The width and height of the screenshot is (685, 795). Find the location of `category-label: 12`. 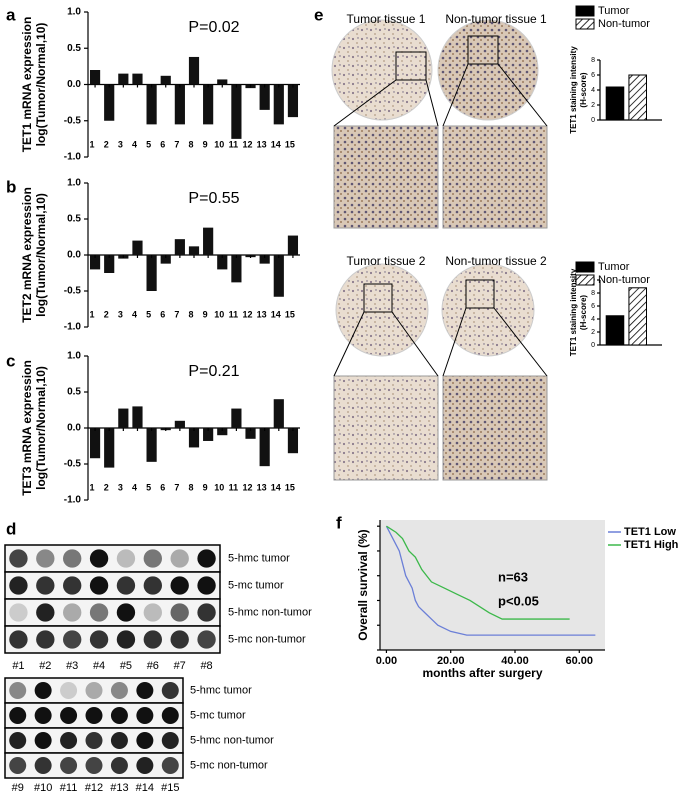

category-label: 12 is located at coordinates (248, 314).